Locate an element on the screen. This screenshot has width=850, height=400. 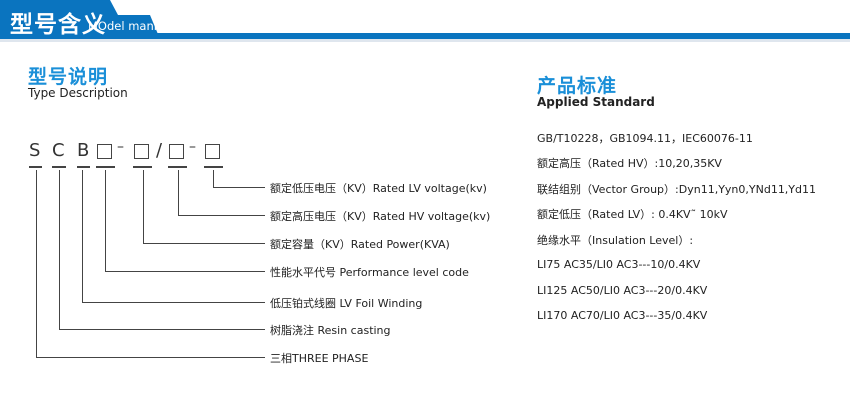
header-tab-shape is located at coordinates (80, 19).